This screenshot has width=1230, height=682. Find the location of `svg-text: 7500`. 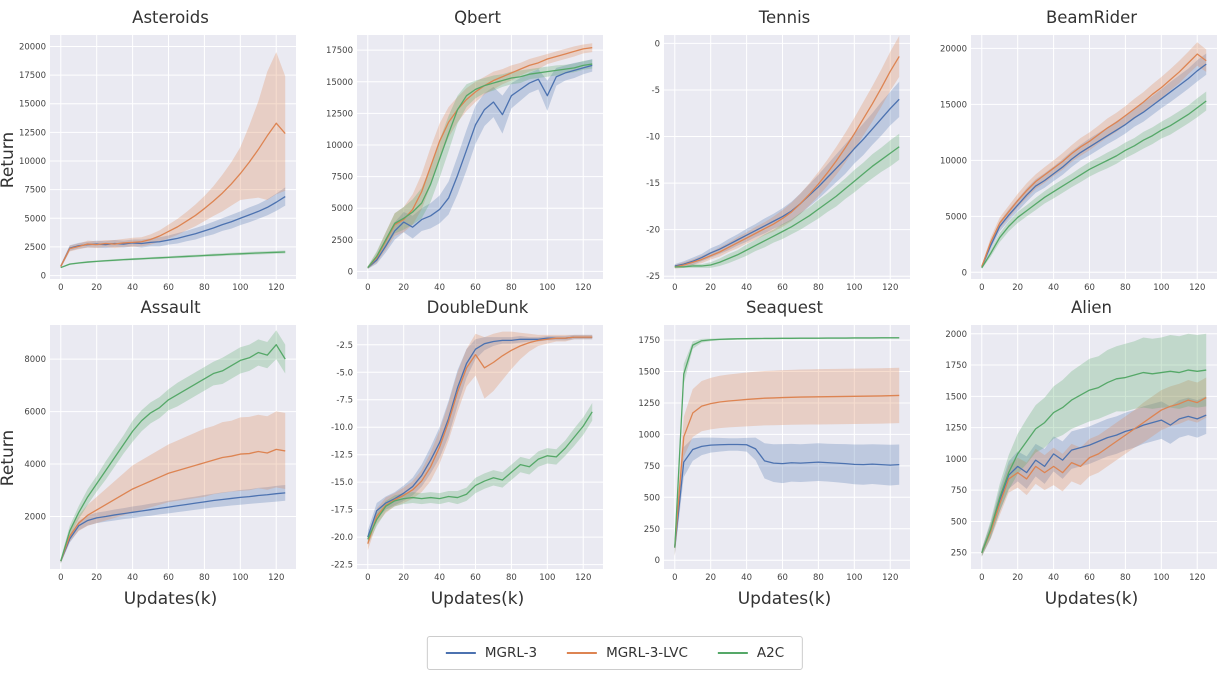

svg-text: 7500 is located at coordinates (35, 191).